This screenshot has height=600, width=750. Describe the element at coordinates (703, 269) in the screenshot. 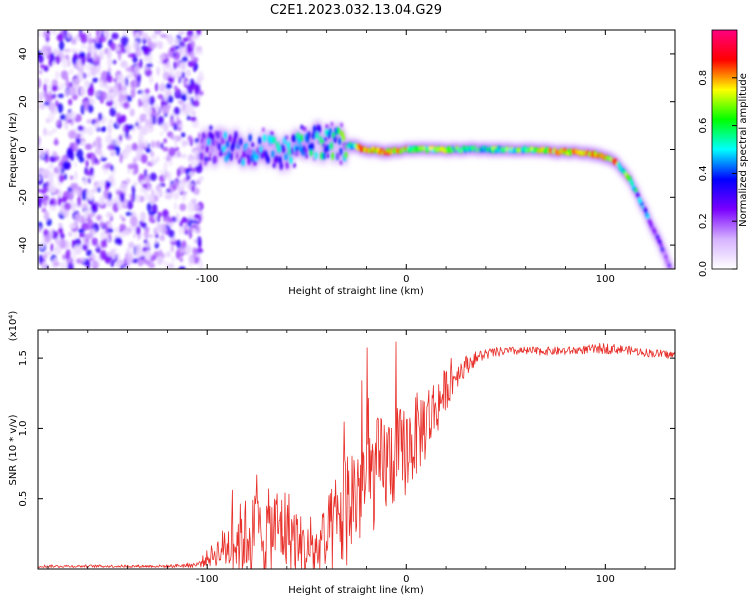

I see `colorbar-tick-label: 0.0` at that location.